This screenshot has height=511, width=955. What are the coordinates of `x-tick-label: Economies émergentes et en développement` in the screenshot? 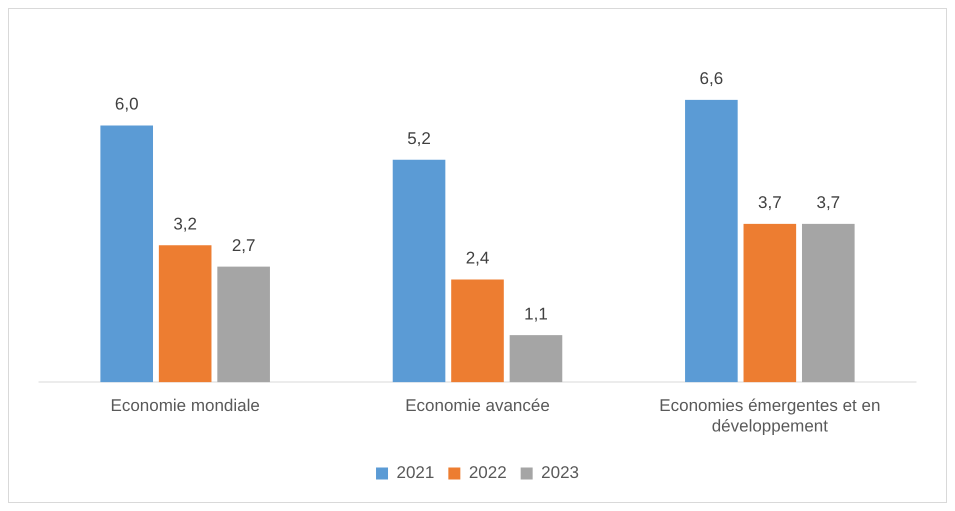 It's located at (769, 416).